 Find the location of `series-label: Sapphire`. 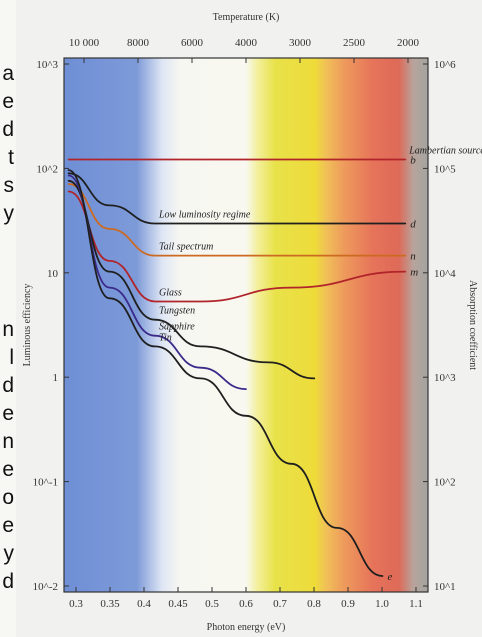

series-label: Sapphire is located at coordinates (177, 327).